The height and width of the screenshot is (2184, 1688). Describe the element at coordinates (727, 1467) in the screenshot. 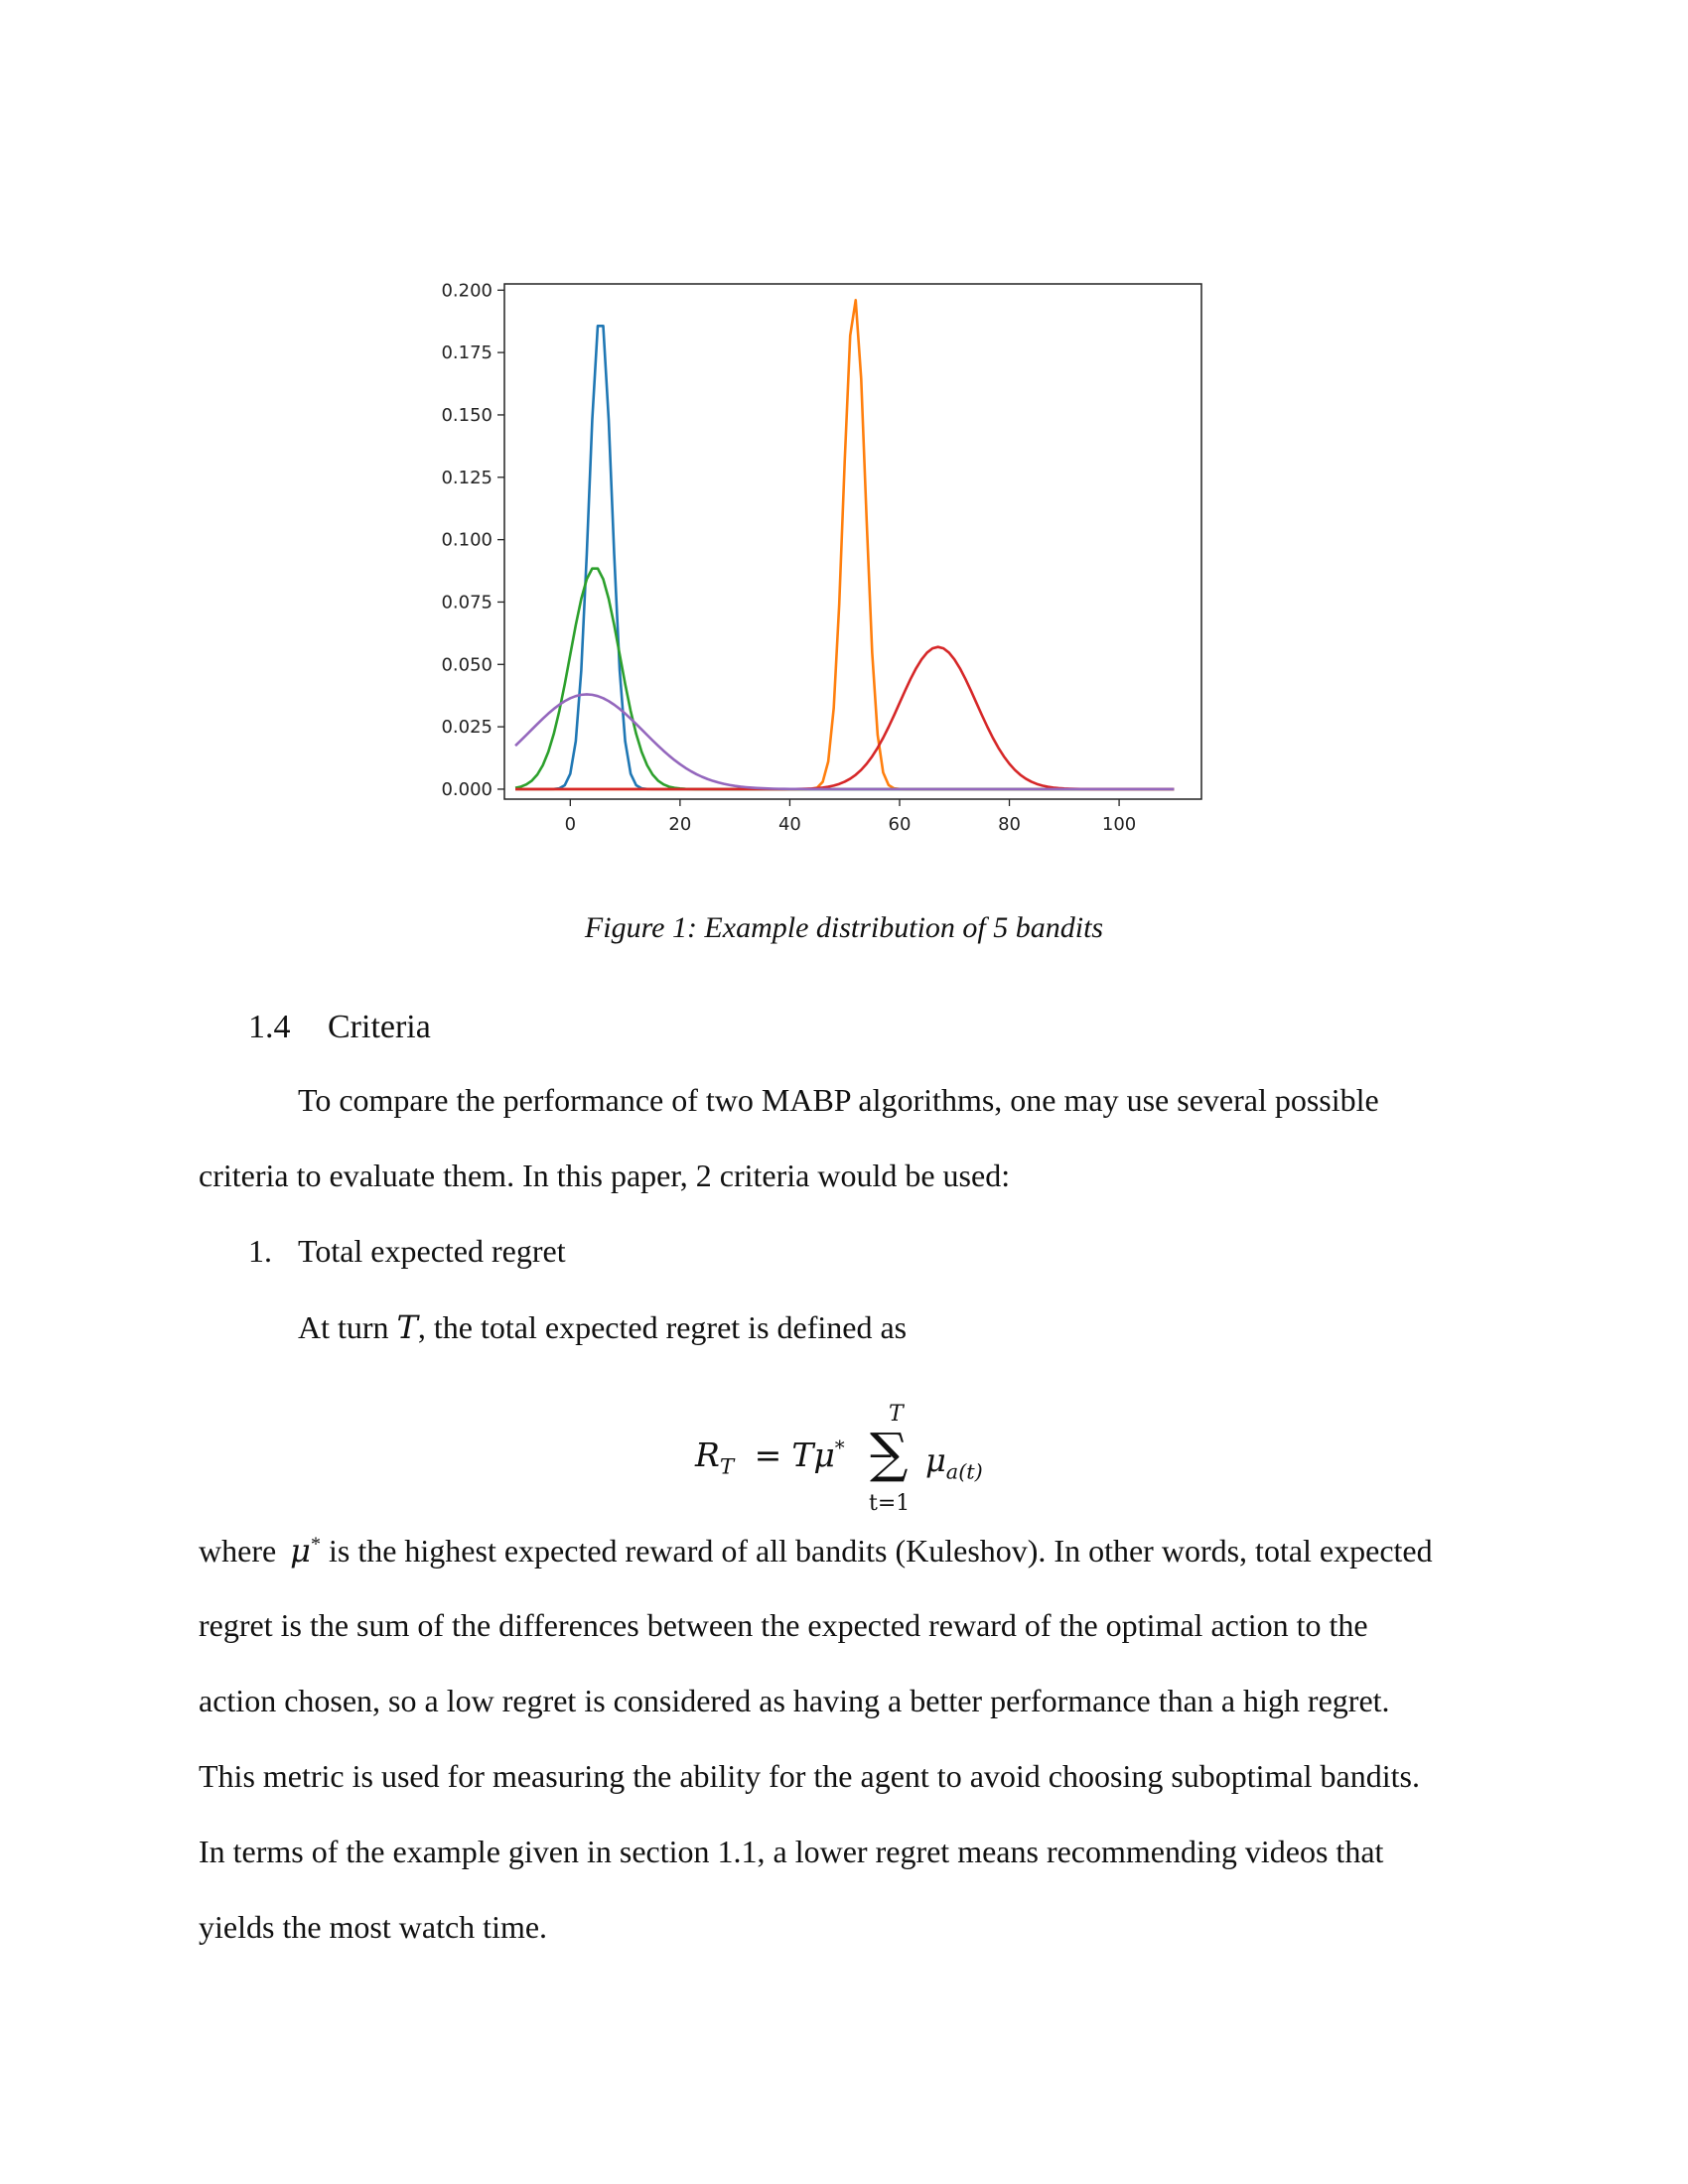

I see `eq-R-subscript: T` at that location.